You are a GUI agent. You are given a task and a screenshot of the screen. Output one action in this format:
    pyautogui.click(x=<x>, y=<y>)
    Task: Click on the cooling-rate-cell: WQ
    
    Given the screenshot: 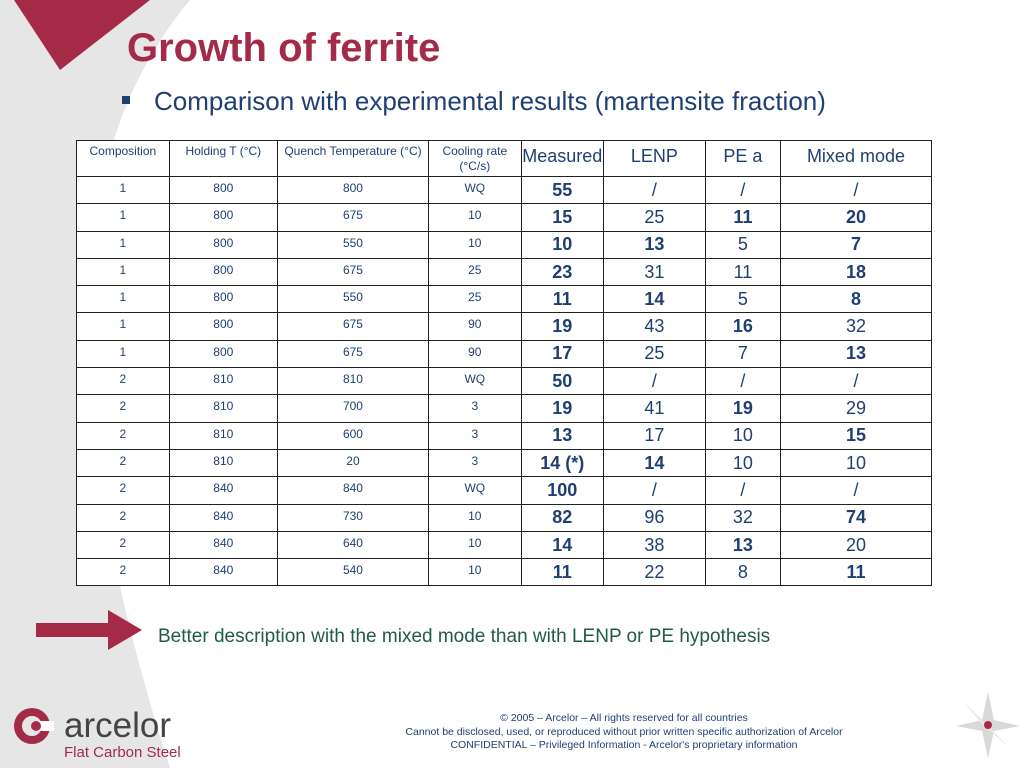 What is the action you would take?
    pyautogui.click(x=474, y=190)
    